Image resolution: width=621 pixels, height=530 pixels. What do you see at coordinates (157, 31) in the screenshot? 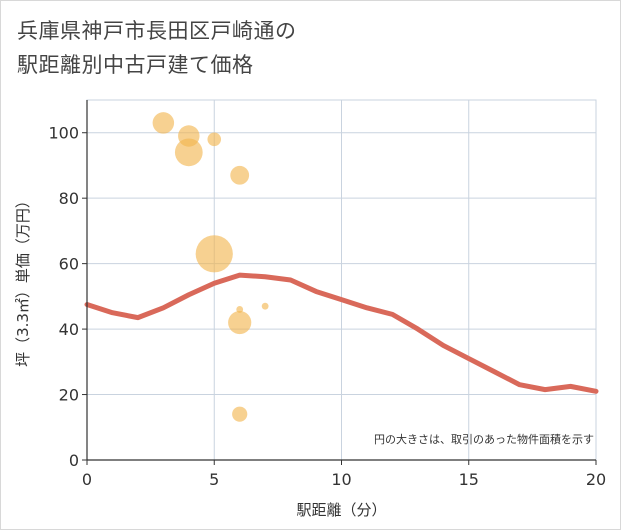
I see `title-line-1: 兵庫県神戸市長田区戸崎通の` at bounding box center [157, 31].